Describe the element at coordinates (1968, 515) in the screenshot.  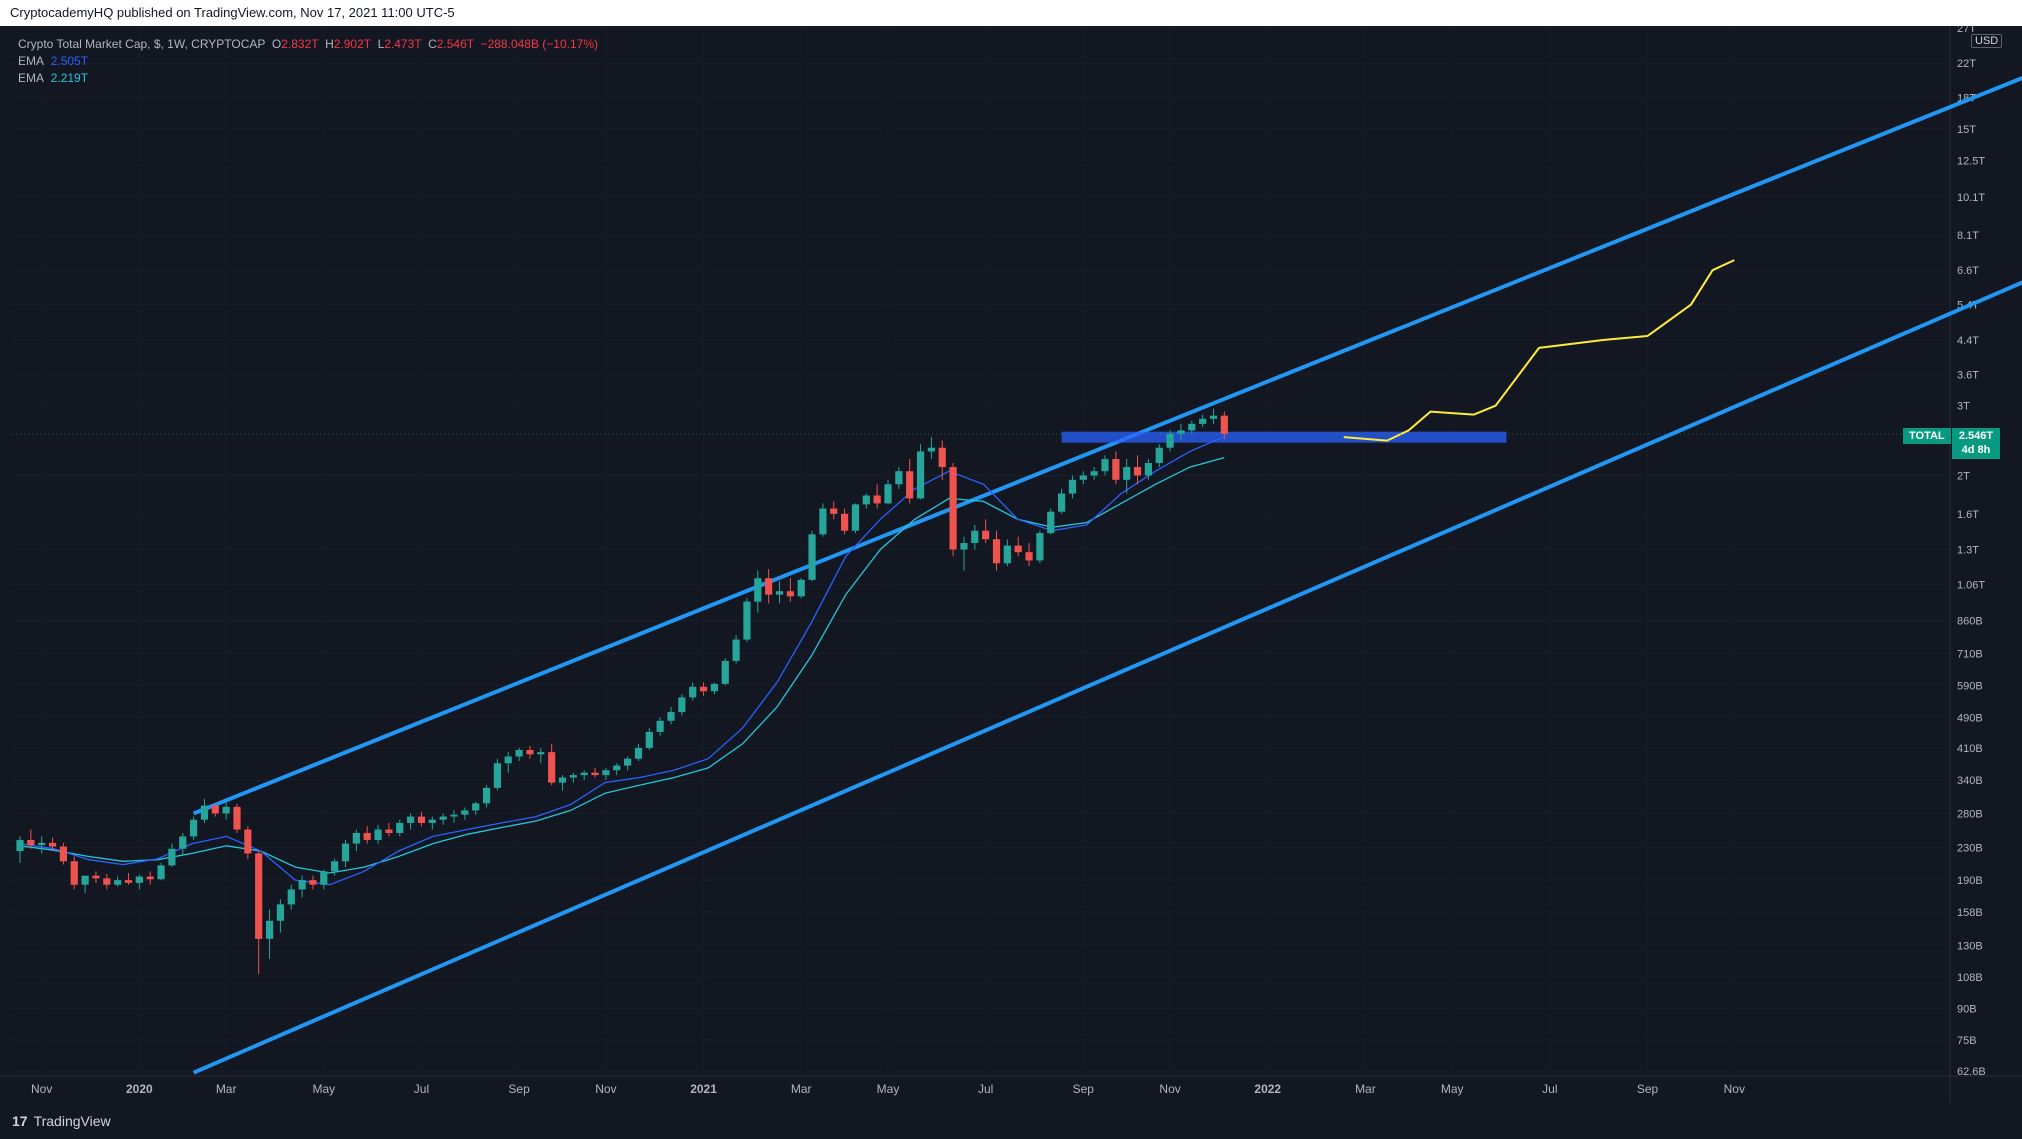
I see `price-tick-label: 1.6T` at that location.